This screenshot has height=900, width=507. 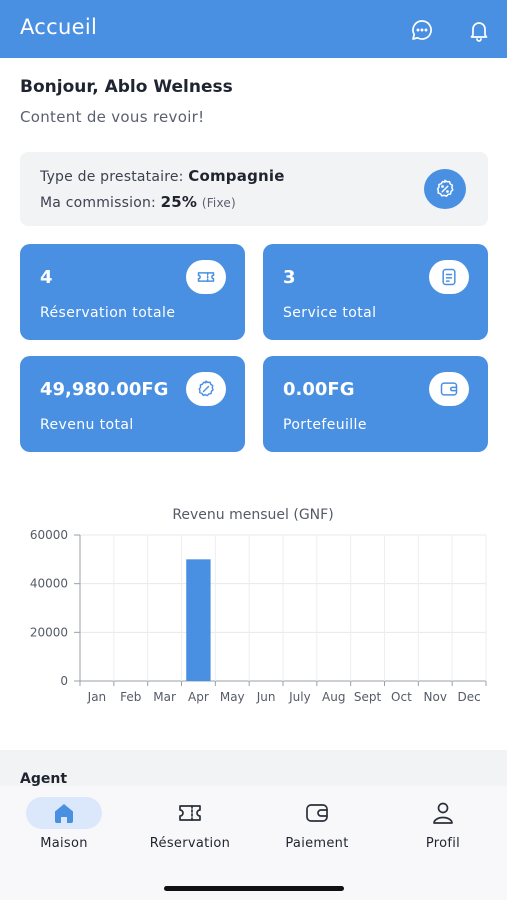 What do you see at coordinates (49, 535) in the screenshot?
I see `y-tick-label: 60000` at bounding box center [49, 535].